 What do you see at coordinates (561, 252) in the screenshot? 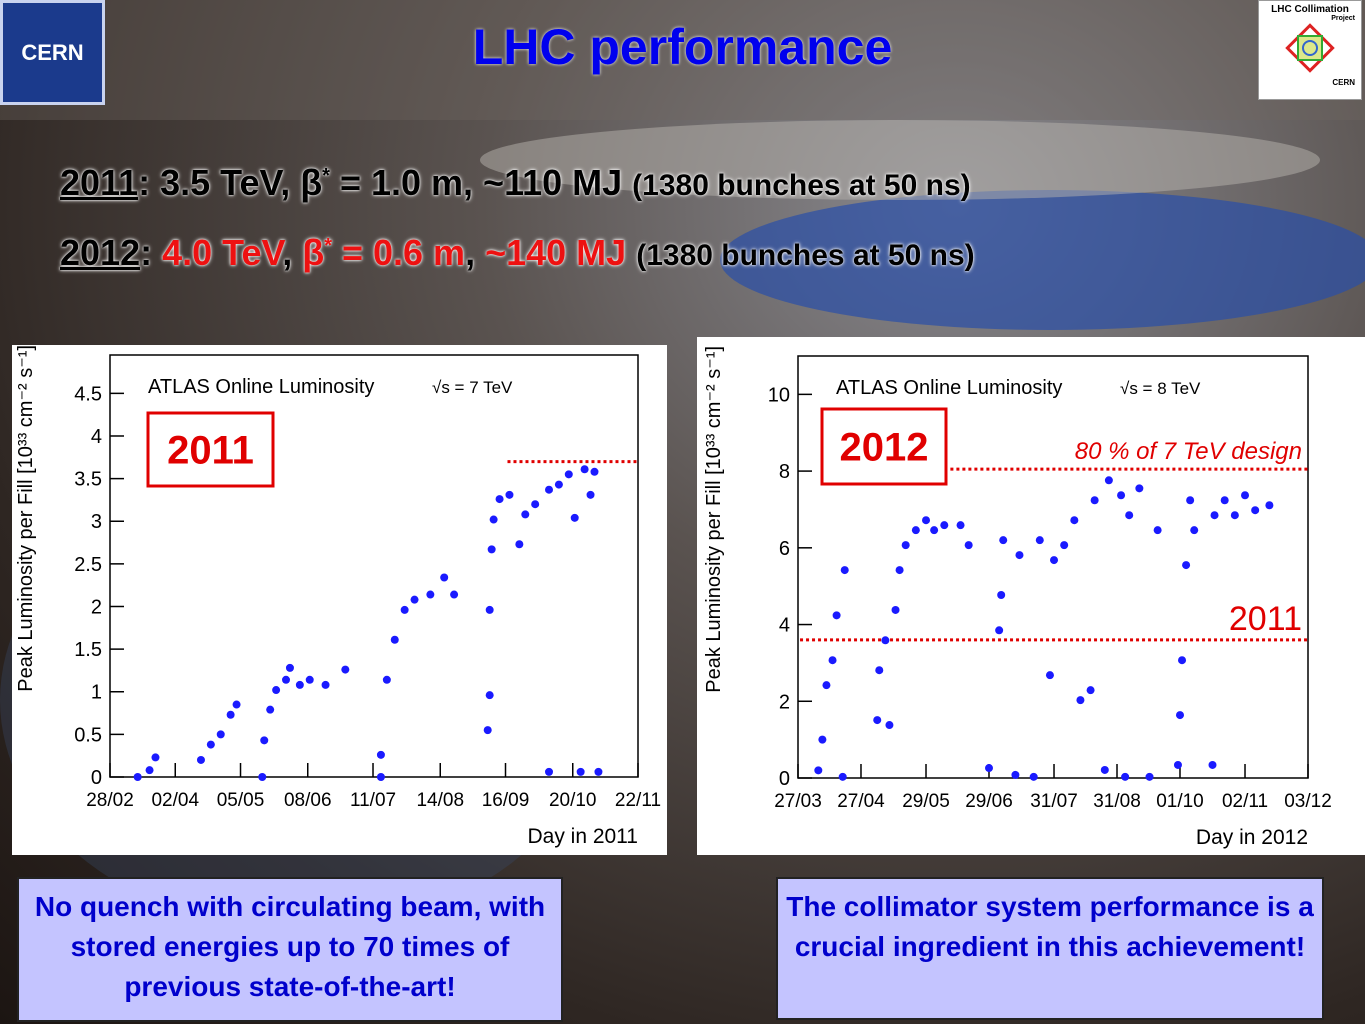
I see `text: ~140 MJ` at bounding box center [561, 252].